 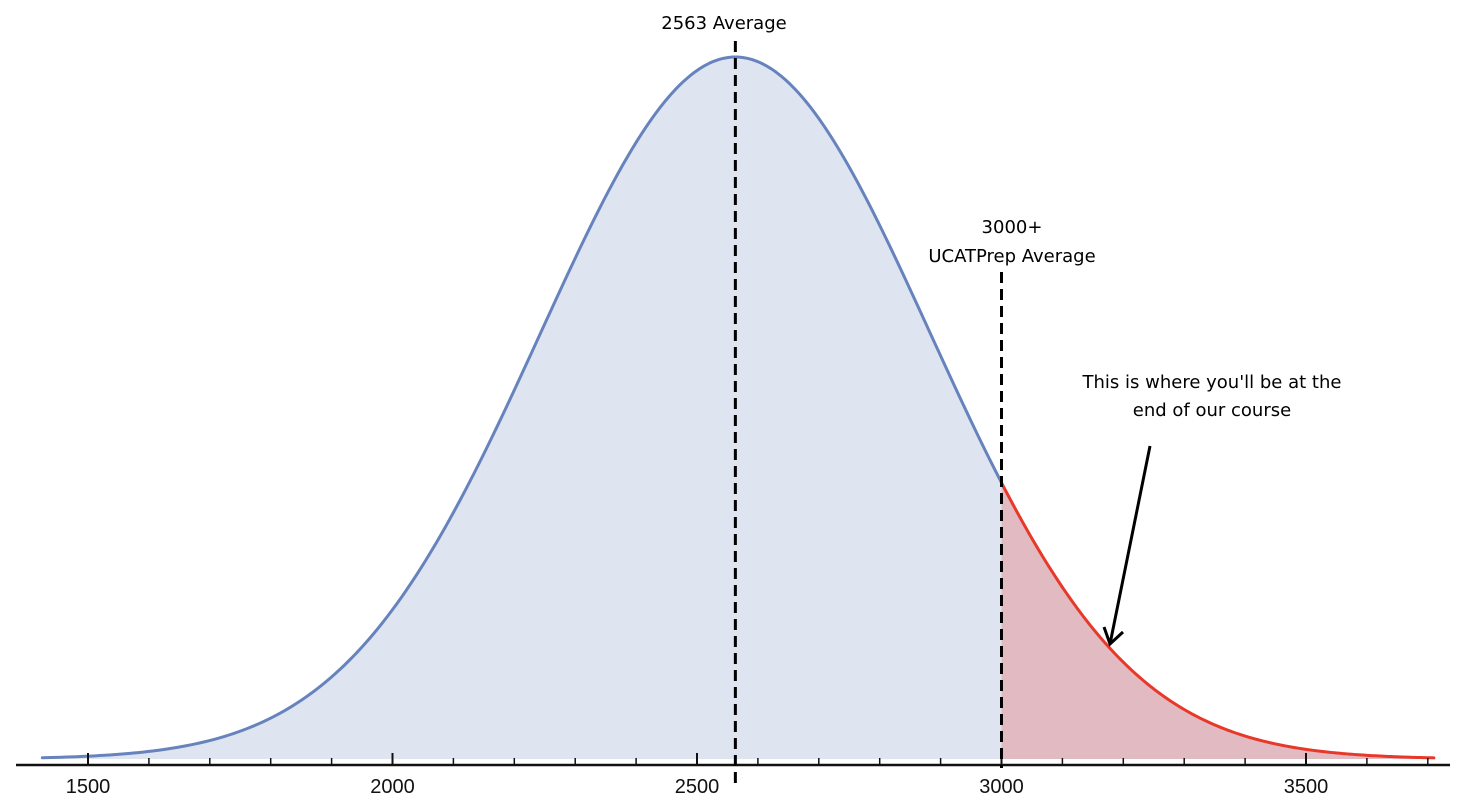 I want to click on x-tick-label: 1500, so click(x=88, y=787).